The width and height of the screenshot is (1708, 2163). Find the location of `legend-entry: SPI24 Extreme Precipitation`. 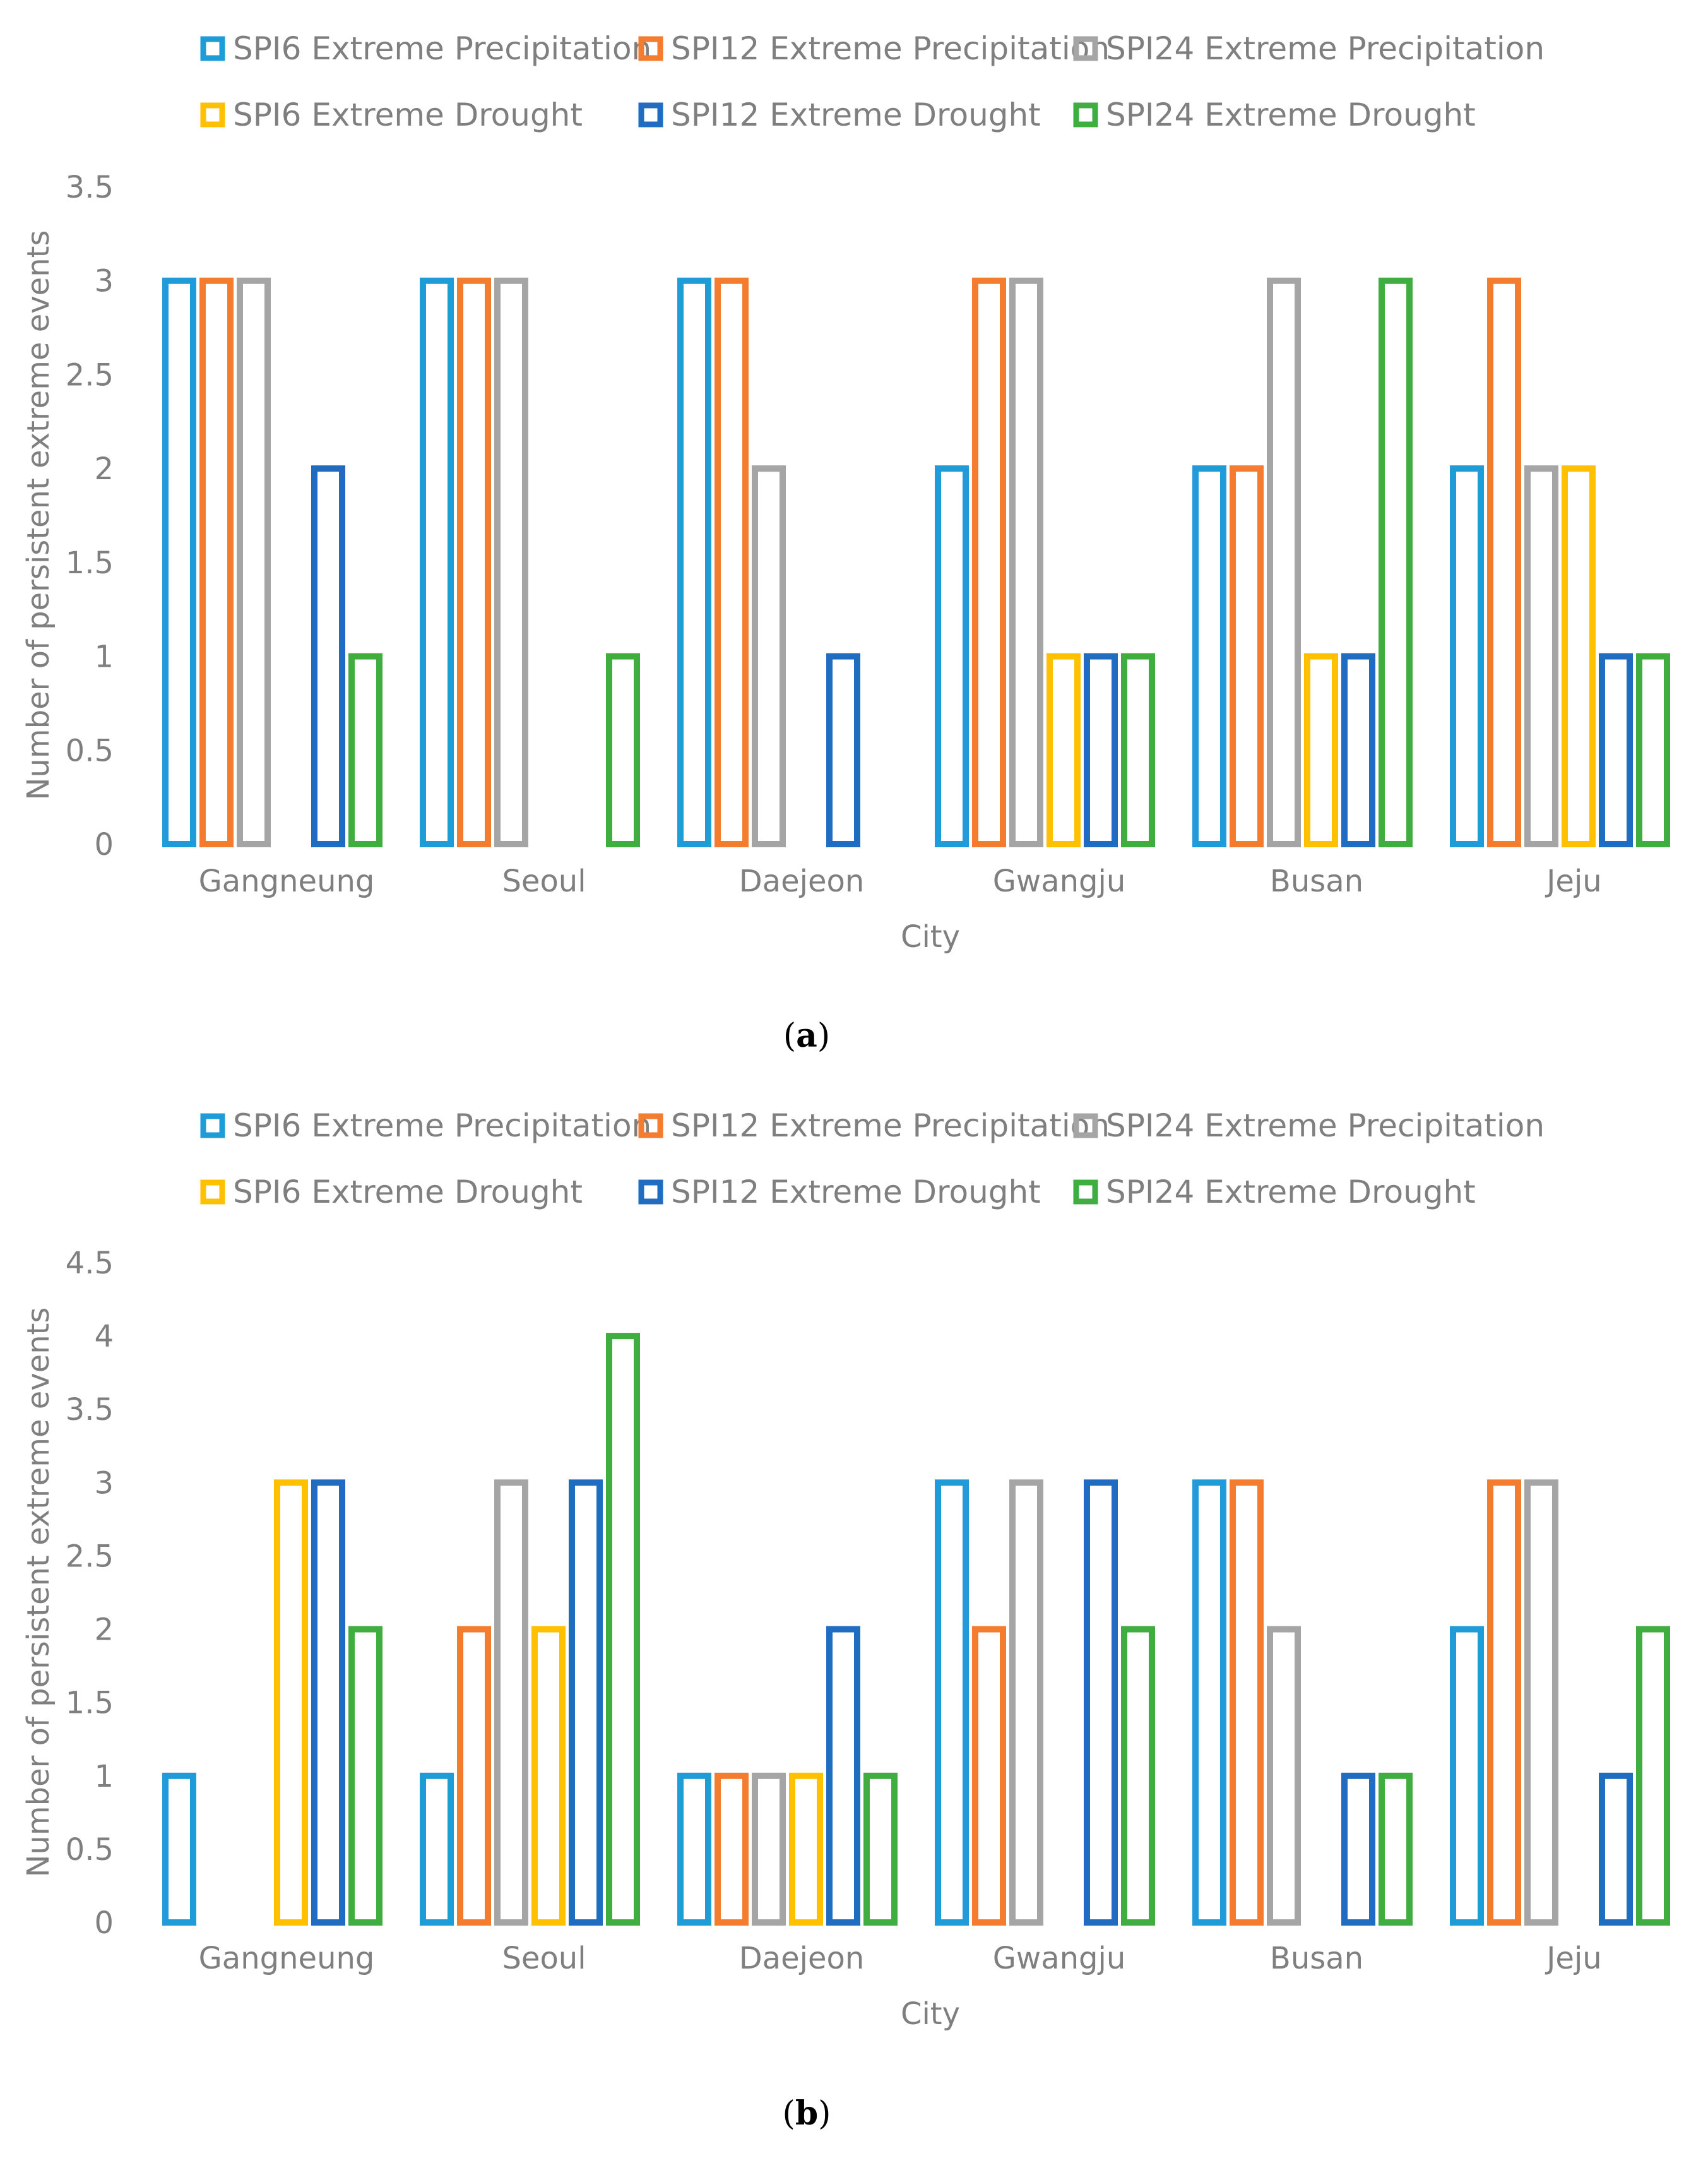

legend-entry: SPI24 Extreme Precipitation is located at coordinates (1309, 1125).